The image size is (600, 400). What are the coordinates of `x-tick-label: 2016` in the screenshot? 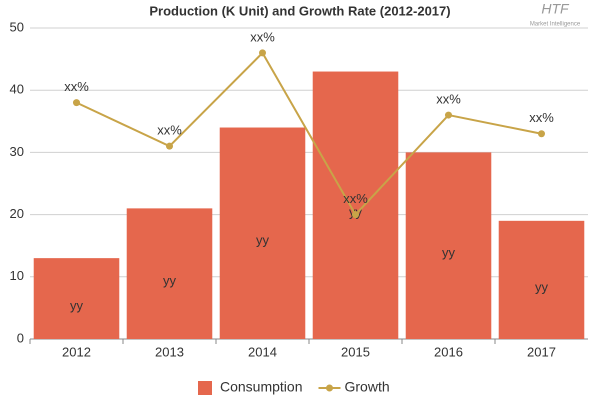 It's located at (448, 351).